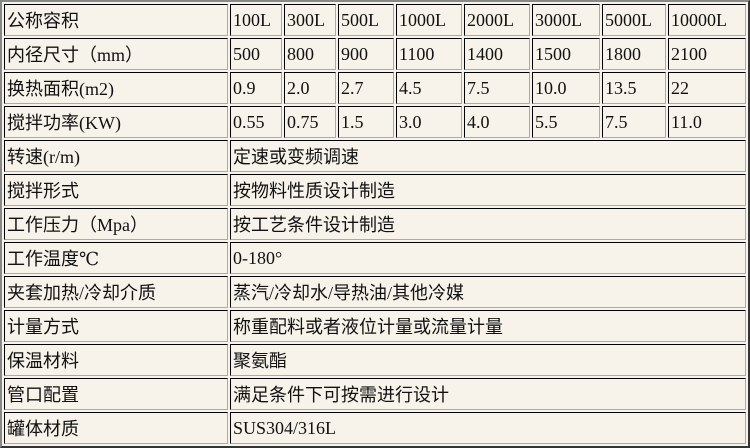 Image resolution: width=750 pixels, height=448 pixels. What do you see at coordinates (707, 20) in the screenshot?
I see `table-cell: 10000L` at bounding box center [707, 20].